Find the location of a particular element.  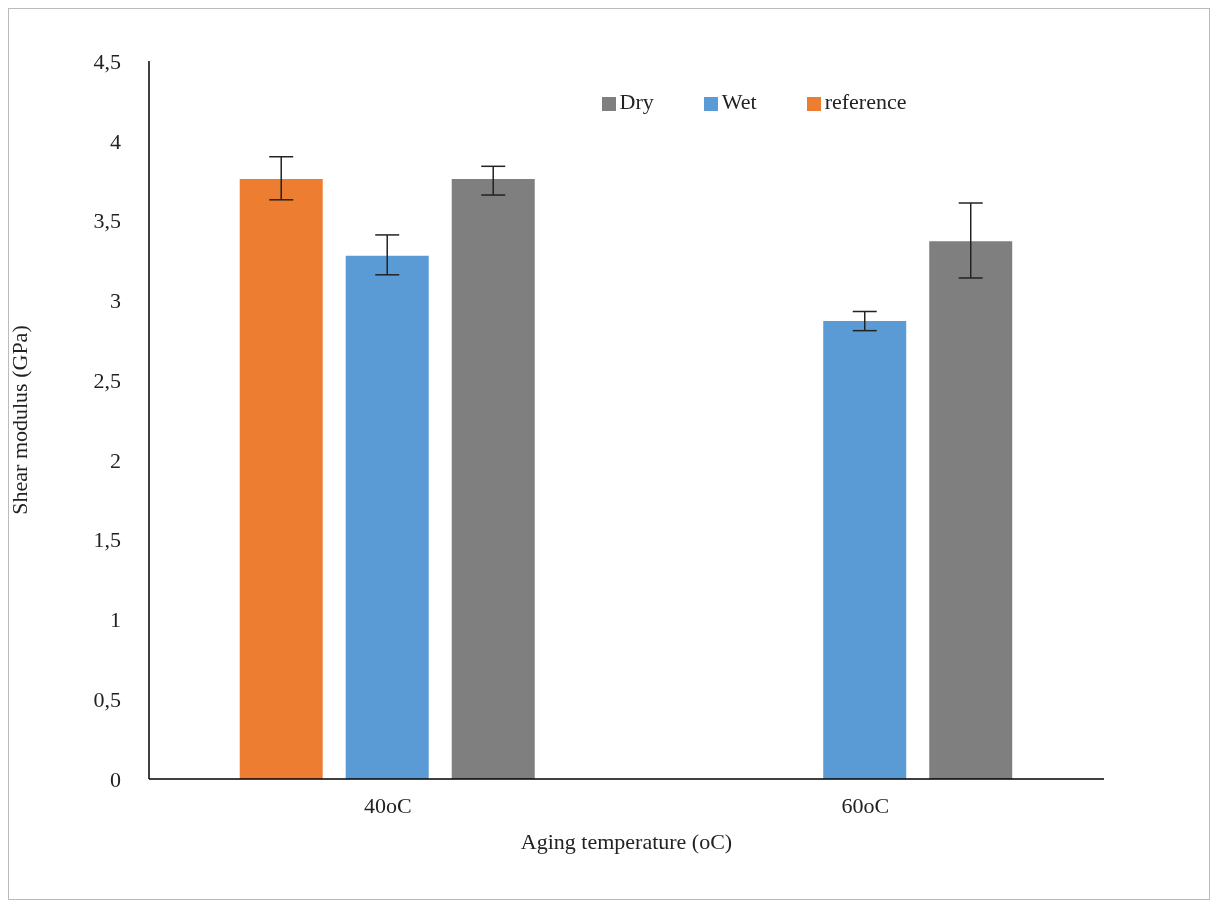

x-axis-title: Aging temperature (oC) is located at coordinates (626, 841).